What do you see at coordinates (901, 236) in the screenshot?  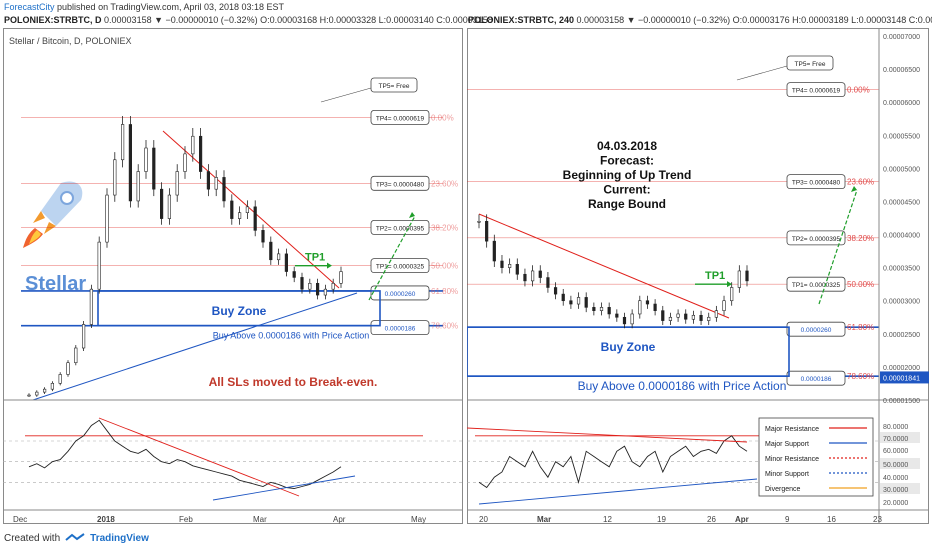 I see `y-tick-label: 0.00004000` at bounding box center [901, 236].